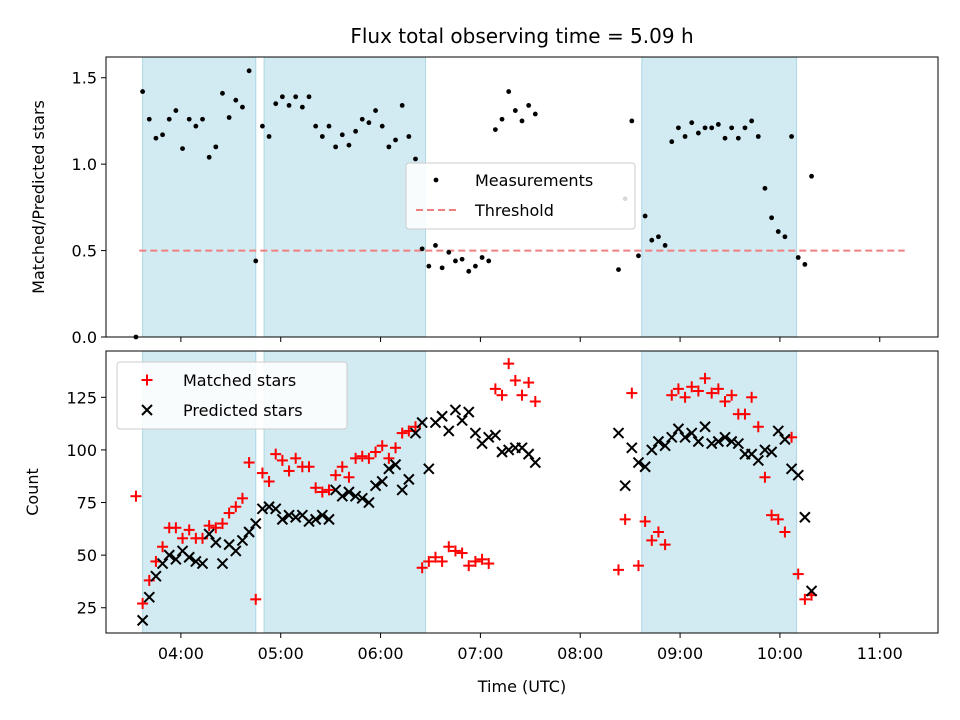 This screenshot has height=720, width=960. I want to click on legend-x-glyph, so click(147, 410).